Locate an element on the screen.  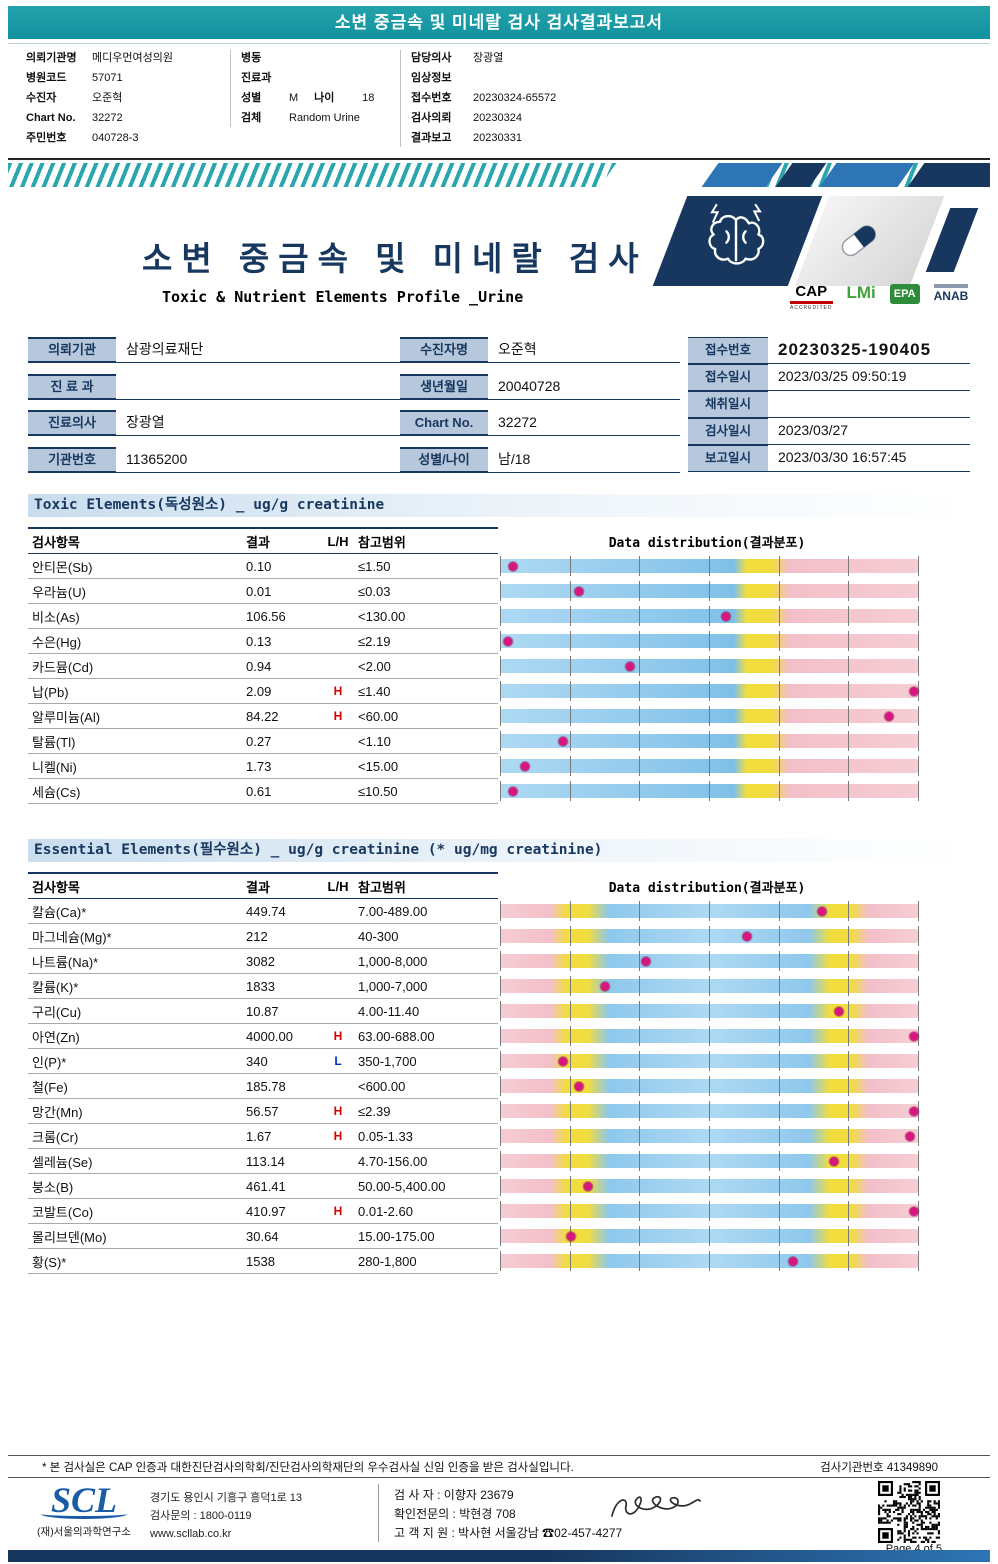
info-row: Chart No. 32272 is located at coordinates (540, 423).